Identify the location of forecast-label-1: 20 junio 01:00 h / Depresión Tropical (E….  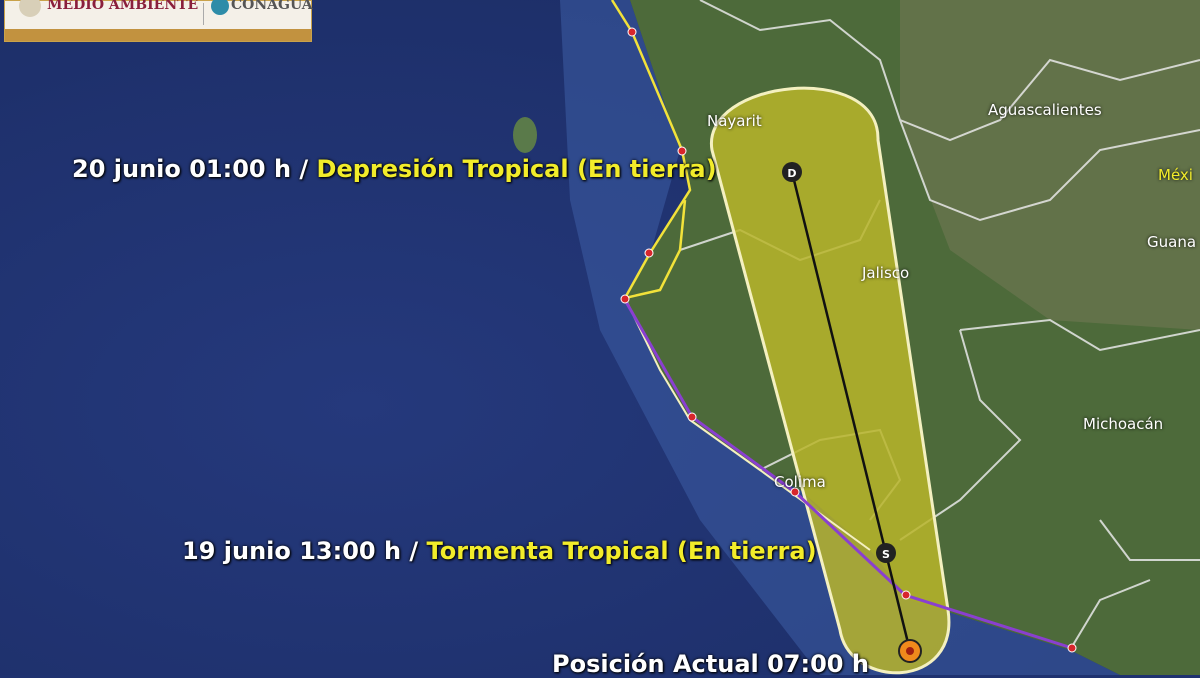
(394, 169).